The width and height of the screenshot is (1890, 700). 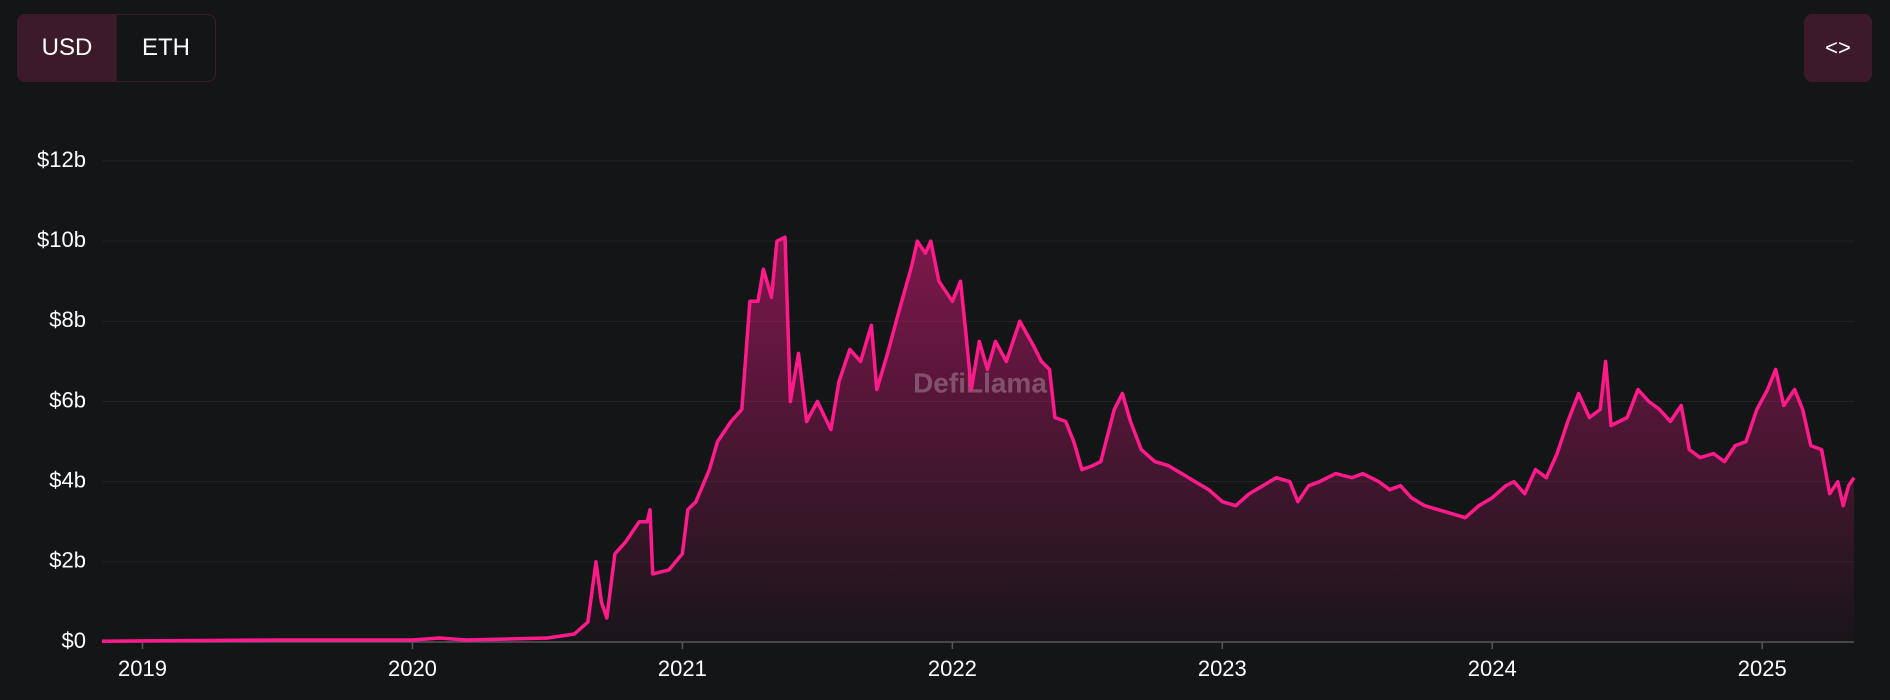 What do you see at coordinates (952, 668) in the screenshot?
I see `x-tick-label: 2022` at bounding box center [952, 668].